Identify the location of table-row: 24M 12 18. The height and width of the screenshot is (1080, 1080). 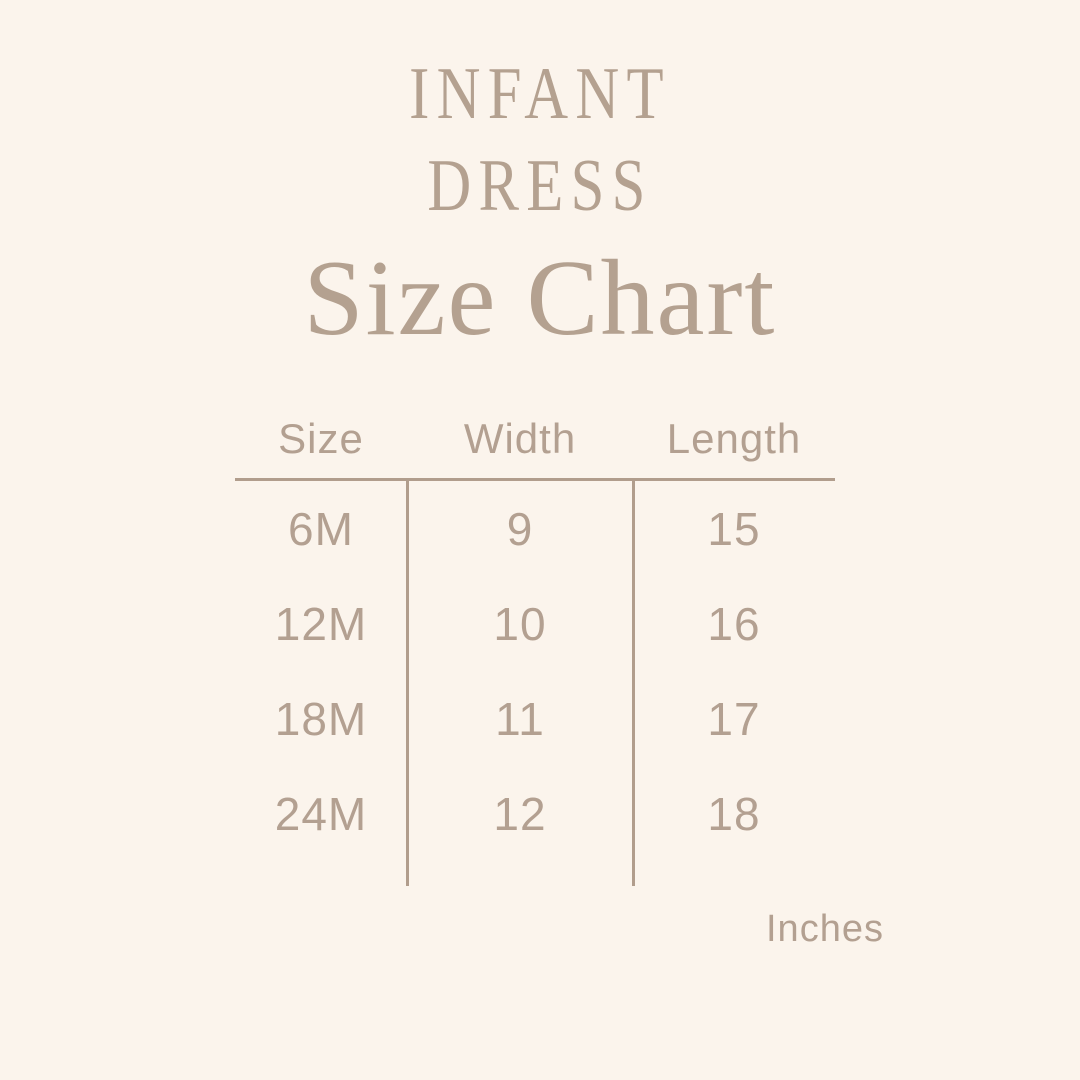
(535, 813).